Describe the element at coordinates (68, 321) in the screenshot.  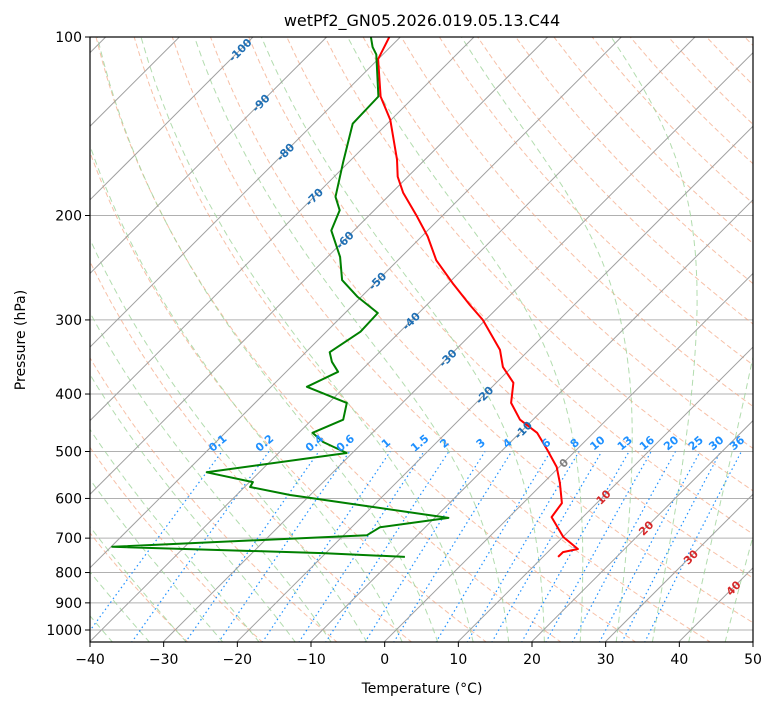
I see `y-tick-label: 300` at that location.